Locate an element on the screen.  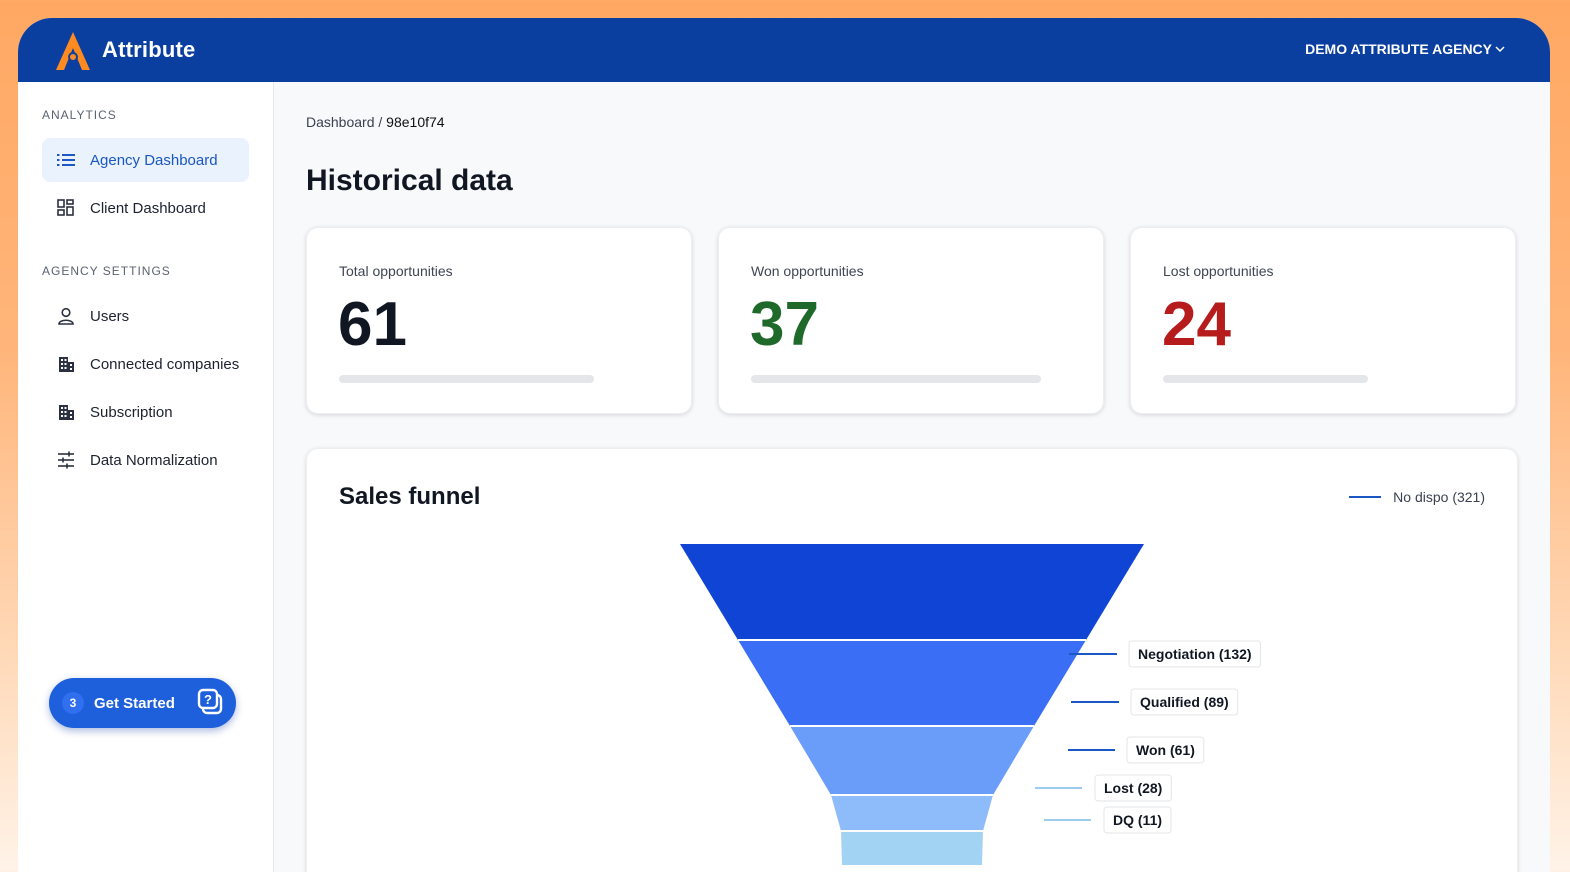
card-label: Total opportunities is located at coordinates (396, 271).